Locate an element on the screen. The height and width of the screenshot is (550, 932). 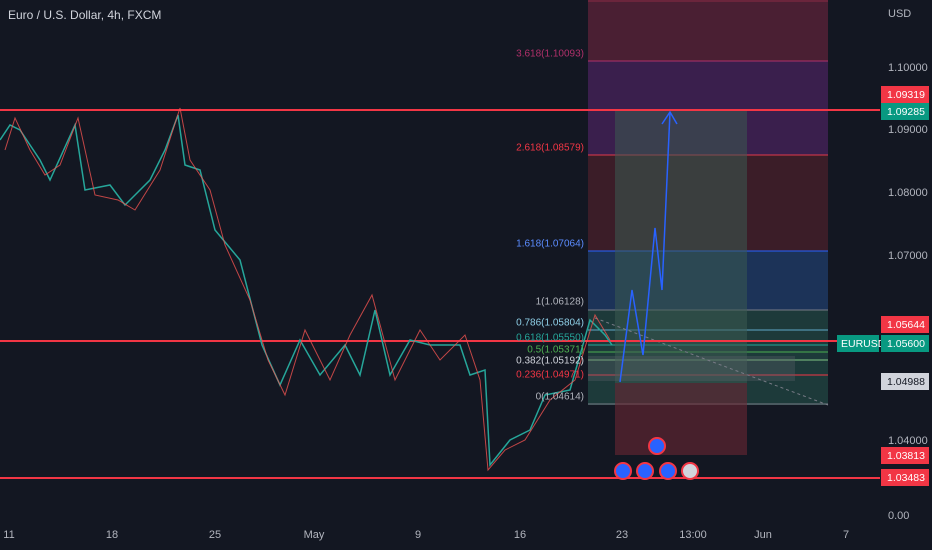
price-tag: 1.05644 is located at coordinates (906, 325).